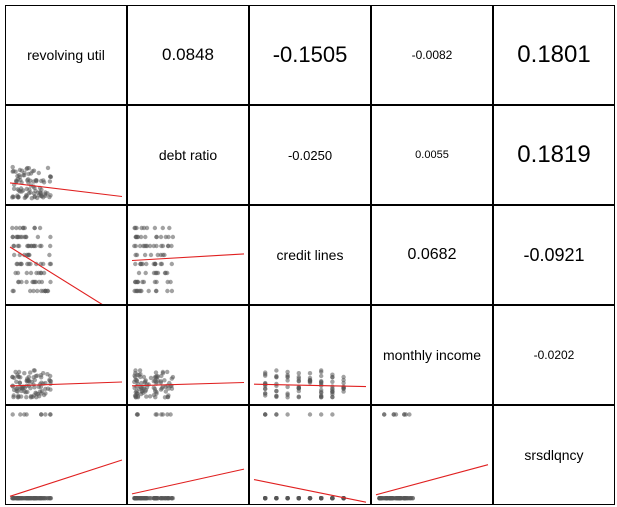 The width and height of the screenshot is (617, 507). I want to click on correlation-cell-0-2: -0.1505, so click(310, 55).